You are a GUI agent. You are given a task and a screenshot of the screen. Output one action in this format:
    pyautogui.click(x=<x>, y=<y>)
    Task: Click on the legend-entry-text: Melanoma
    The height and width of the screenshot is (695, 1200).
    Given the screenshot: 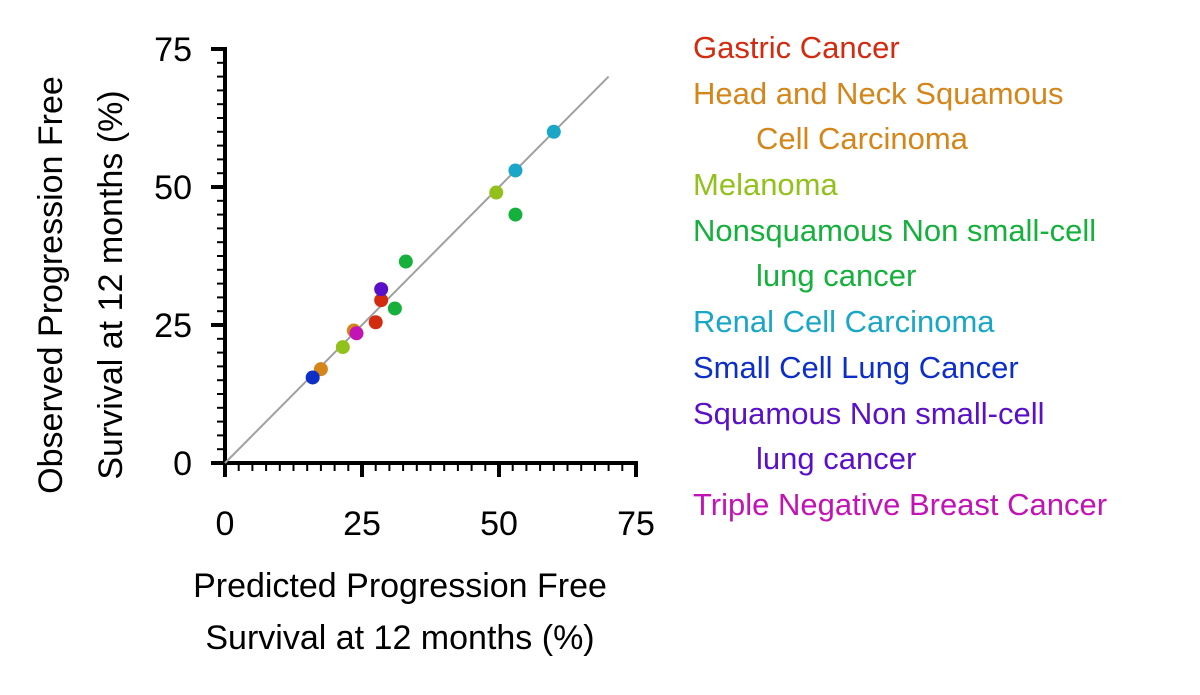 What is the action you would take?
    pyautogui.click(x=765, y=184)
    